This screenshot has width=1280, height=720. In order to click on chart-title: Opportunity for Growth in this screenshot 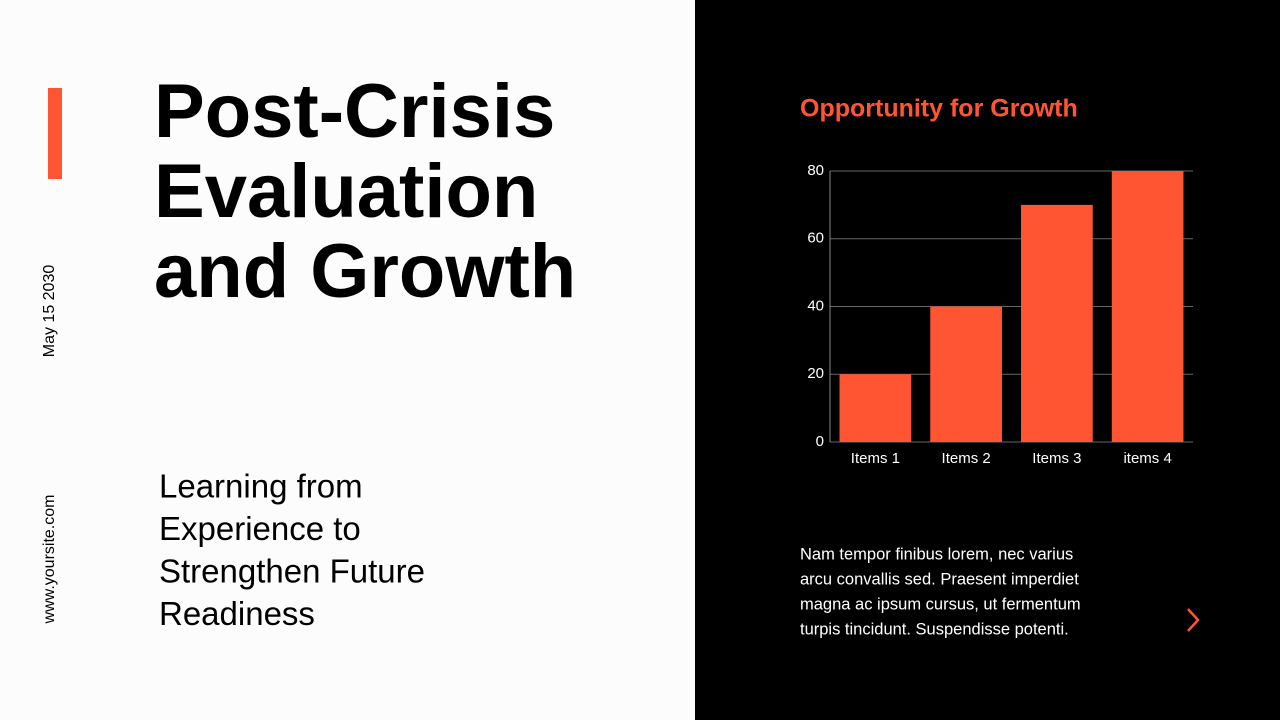, I will do `click(939, 109)`.